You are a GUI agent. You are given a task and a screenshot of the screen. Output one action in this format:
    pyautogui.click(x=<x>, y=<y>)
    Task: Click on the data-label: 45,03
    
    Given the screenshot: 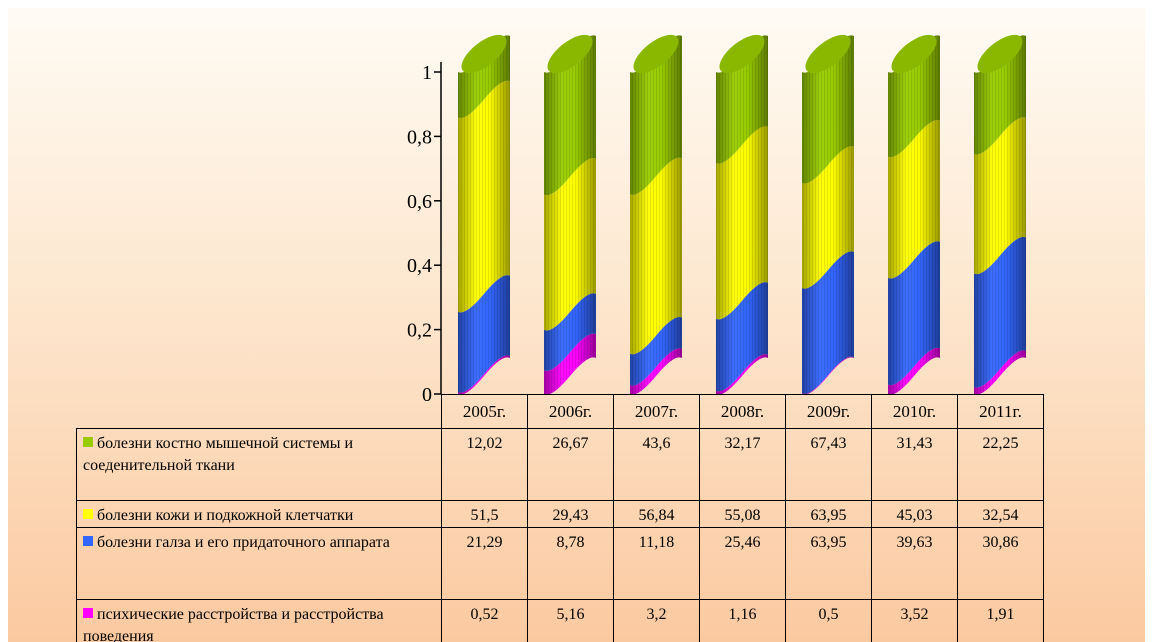 What is the action you would take?
    pyautogui.click(x=914, y=514)
    